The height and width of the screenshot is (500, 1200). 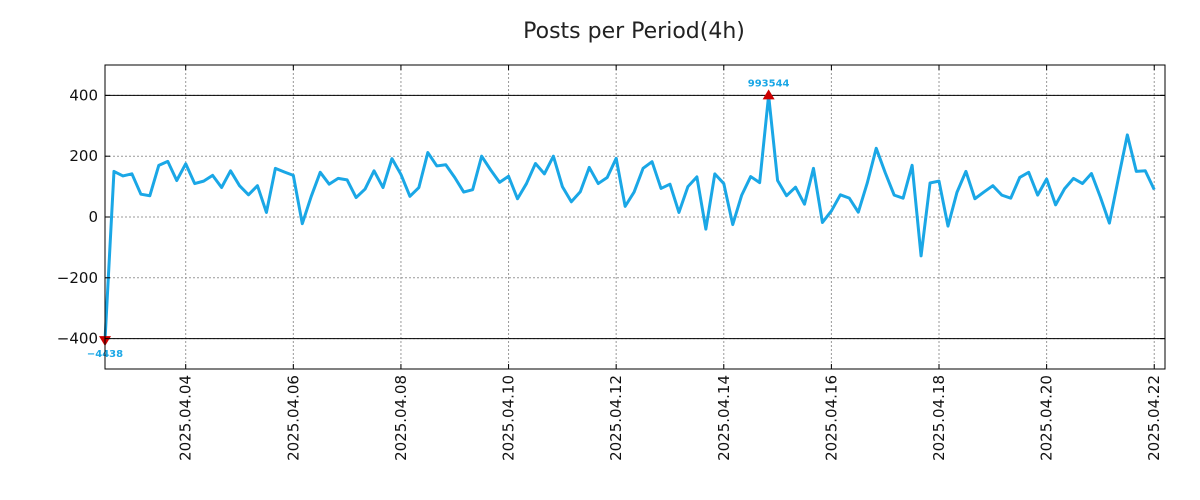 I want to click on x-tick-label: 2025.04.08, so click(x=401, y=418).